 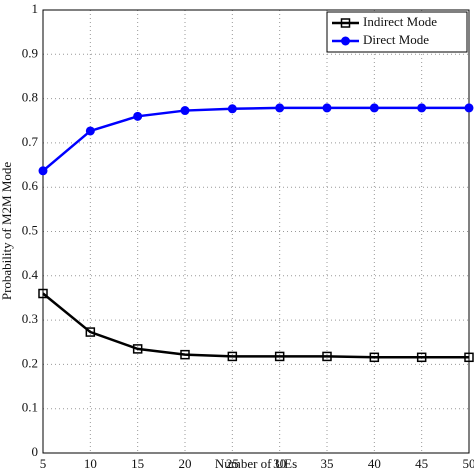 I want to click on y-tick-label: 0.8, so click(x=30, y=97).